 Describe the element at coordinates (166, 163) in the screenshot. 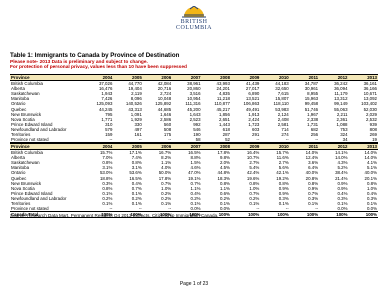

I see `cell: 1.1%` at that location.